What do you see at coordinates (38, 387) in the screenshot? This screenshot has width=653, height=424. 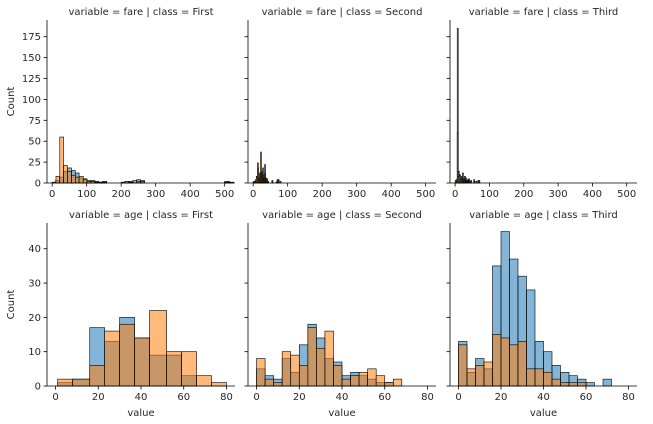 I see `y-tick-label: 0` at bounding box center [38, 387].